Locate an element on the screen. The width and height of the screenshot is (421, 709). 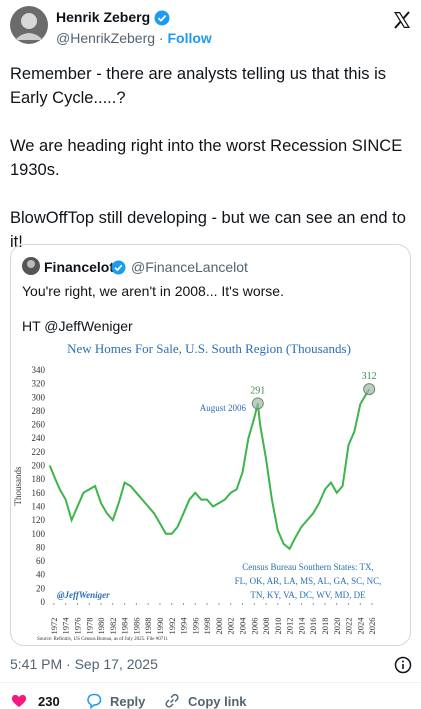
y-tick-label: 220 is located at coordinates (39, 452).